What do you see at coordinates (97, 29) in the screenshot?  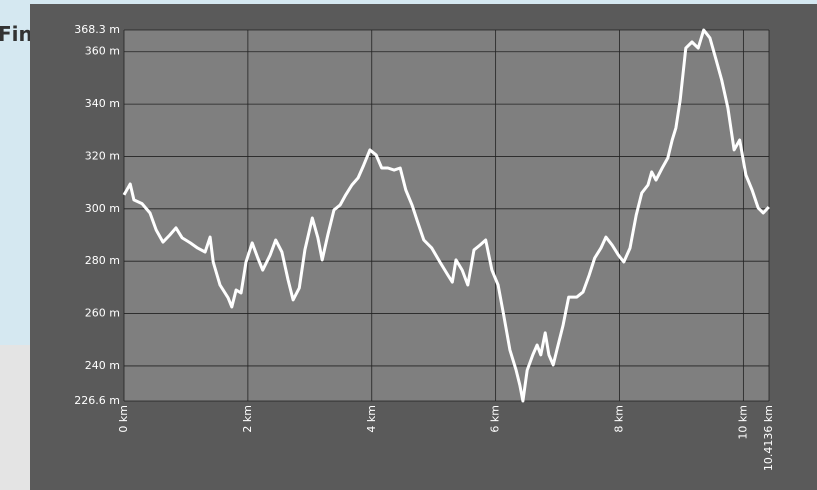 I see `y-tick-label: 368.3 m` at bounding box center [97, 29].